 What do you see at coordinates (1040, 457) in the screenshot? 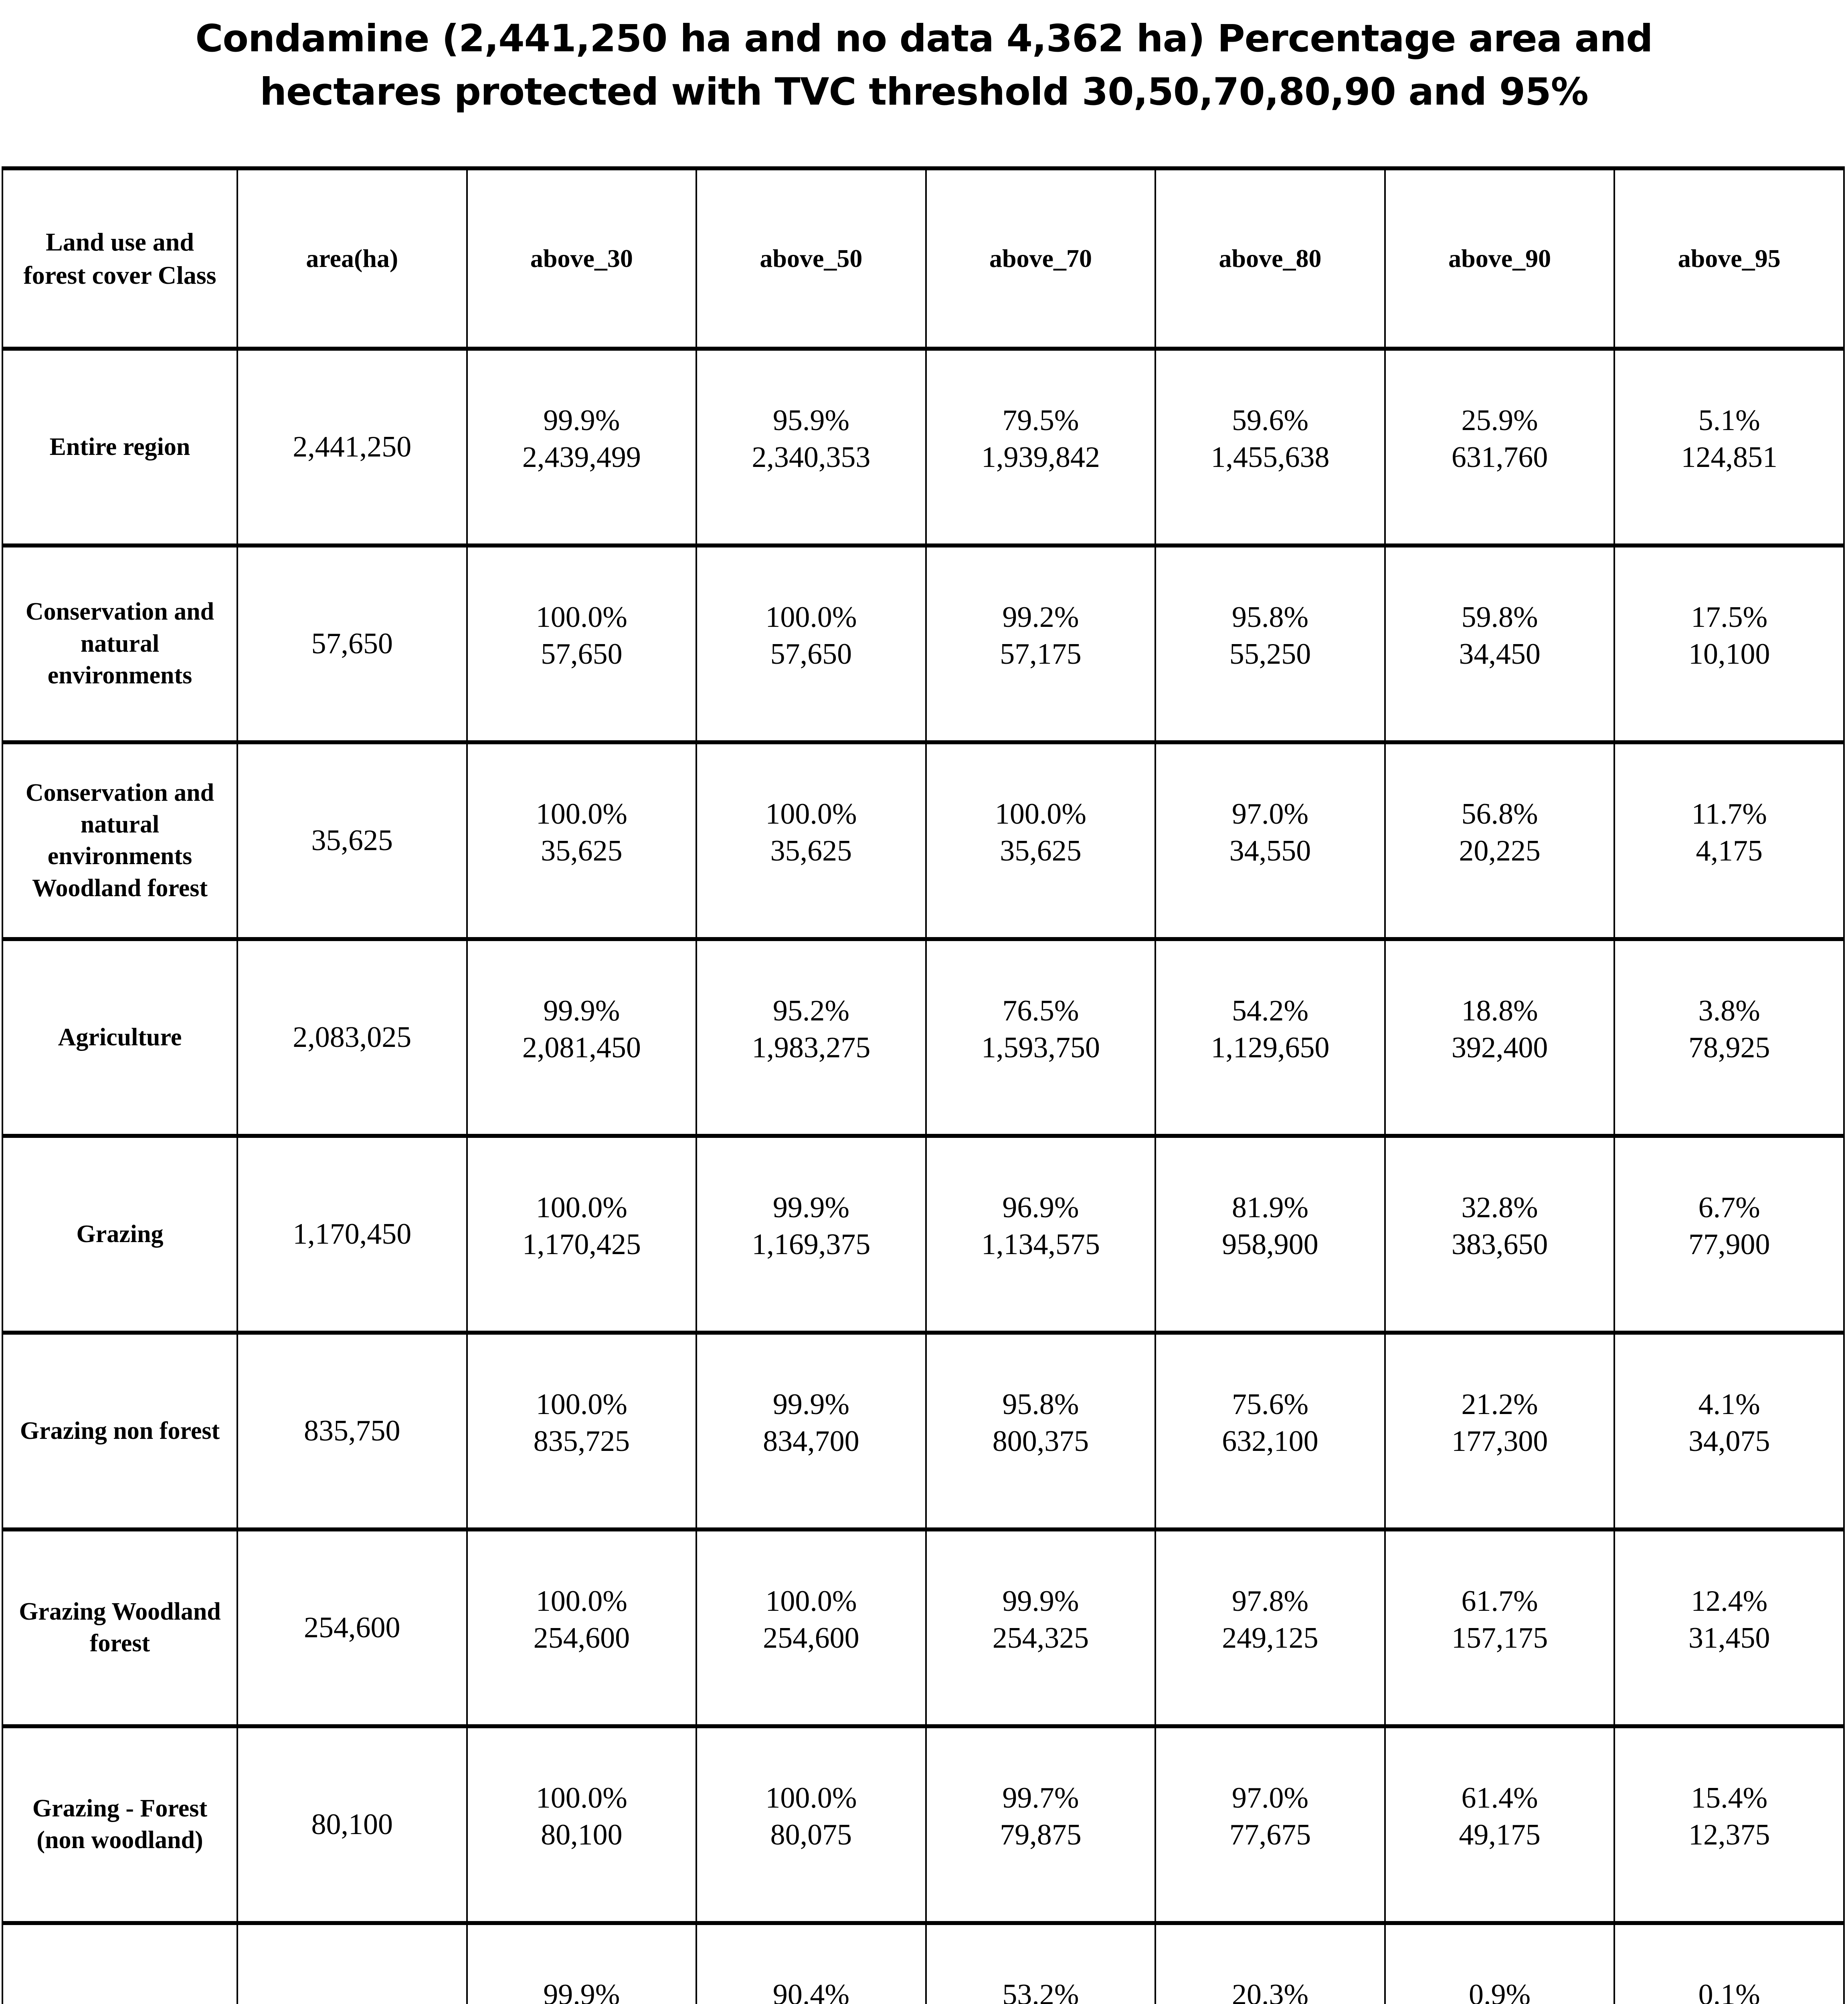
I see `hectares-value: 1,939,842` at bounding box center [1040, 457].